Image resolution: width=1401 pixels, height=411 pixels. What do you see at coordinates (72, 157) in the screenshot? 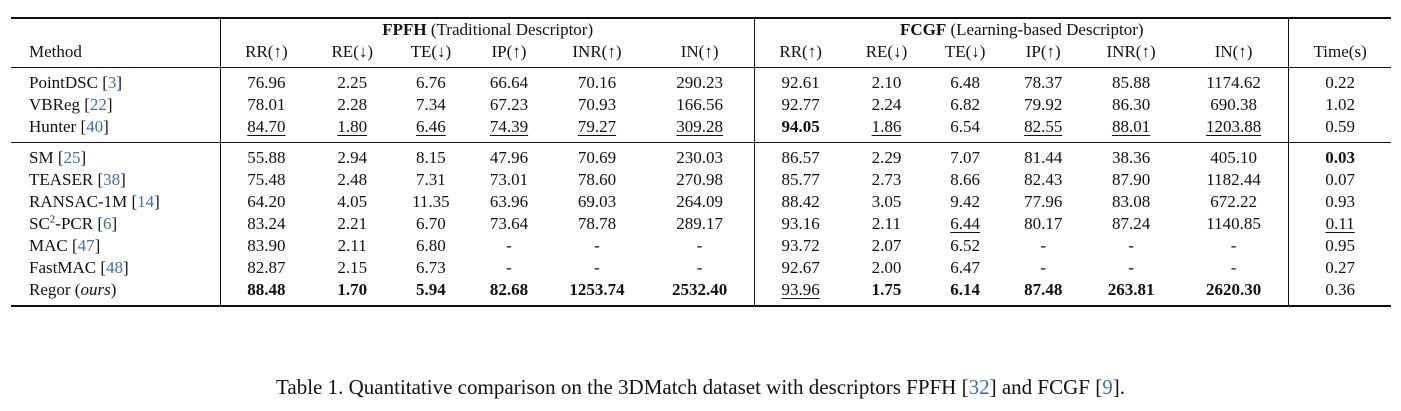
I see `citation-link: 25` at bounding box center [72, 157].